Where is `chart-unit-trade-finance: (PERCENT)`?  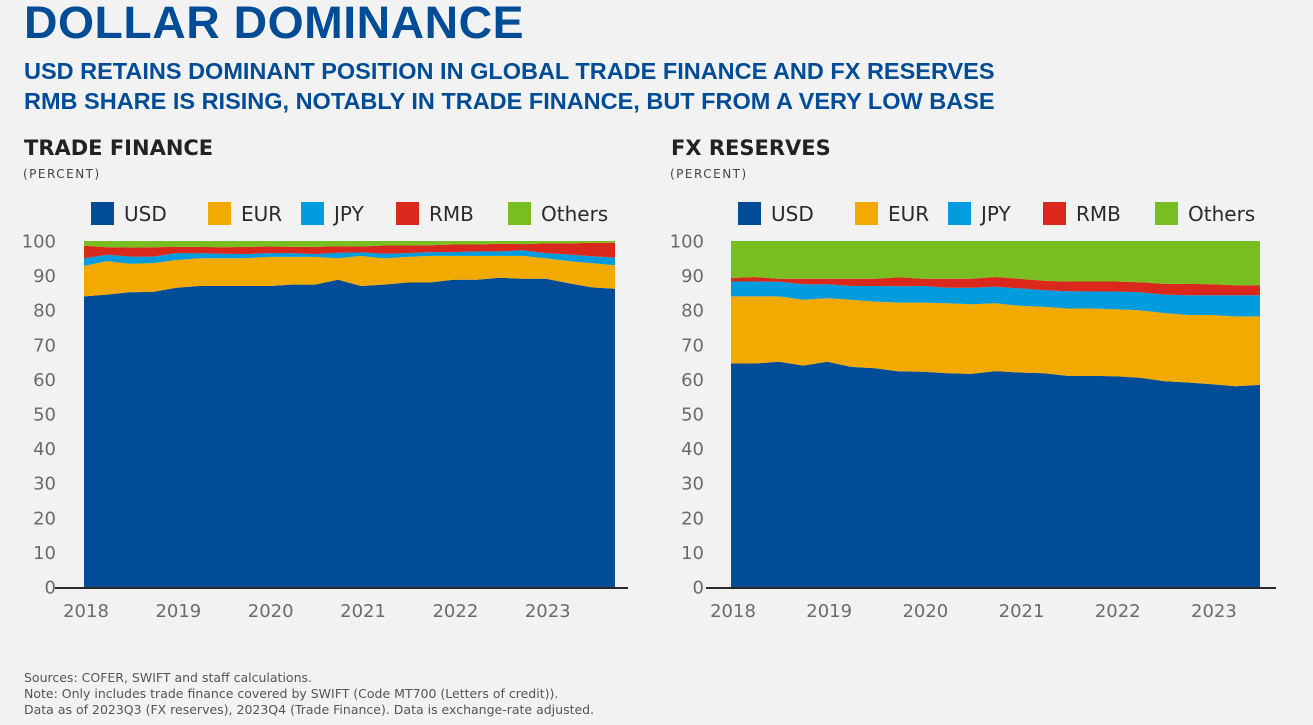 chart-unit-trade-finance: (PERCENT) is located at coordinates (62, 174).